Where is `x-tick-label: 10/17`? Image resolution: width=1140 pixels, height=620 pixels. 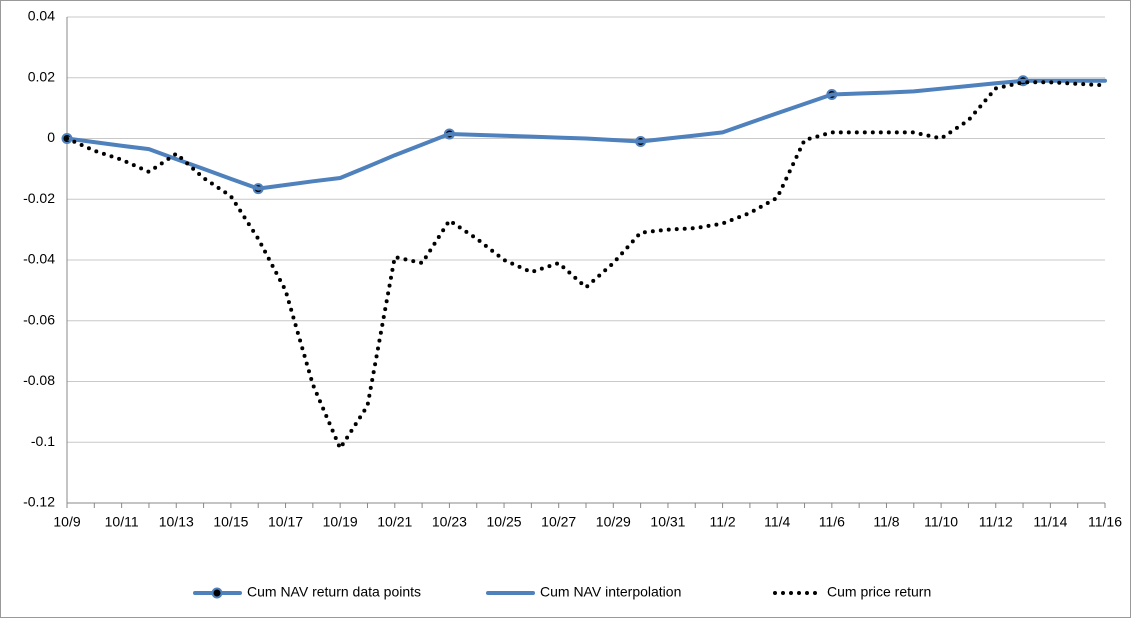 x-tick-label: 10/17 is located at coordinates (285, 522).